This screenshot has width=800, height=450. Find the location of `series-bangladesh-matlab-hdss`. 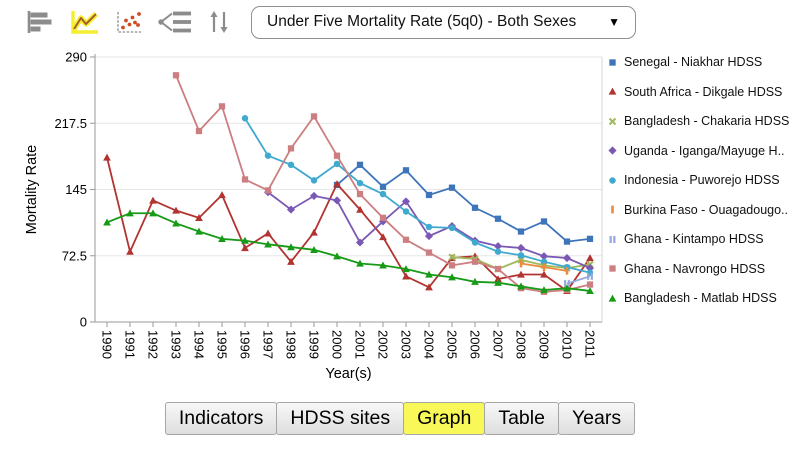

series-bangladesh-matlab-hdss is located at coordinates (348, 252).